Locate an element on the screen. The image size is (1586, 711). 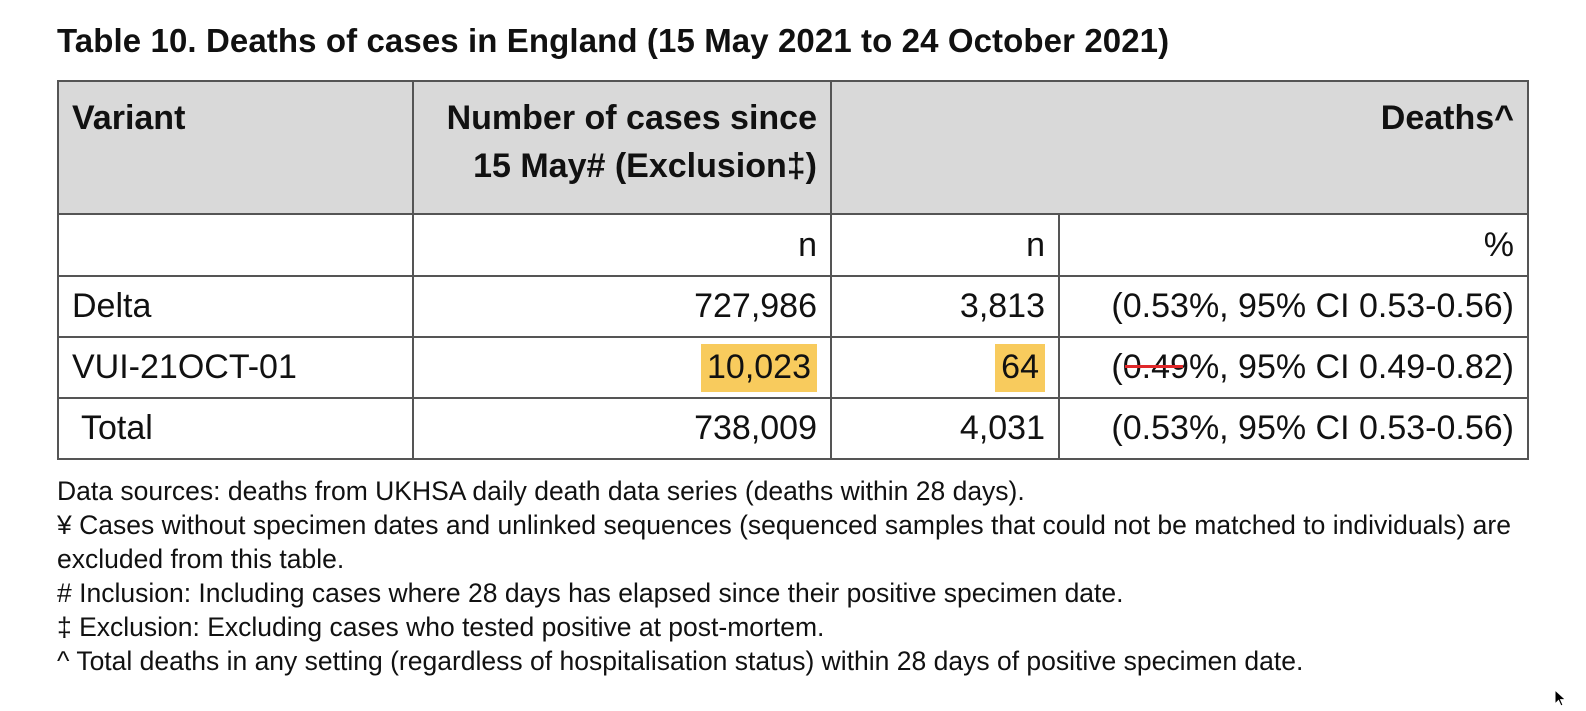
deaths-cell: 64 is located at coordinates (945, 367).